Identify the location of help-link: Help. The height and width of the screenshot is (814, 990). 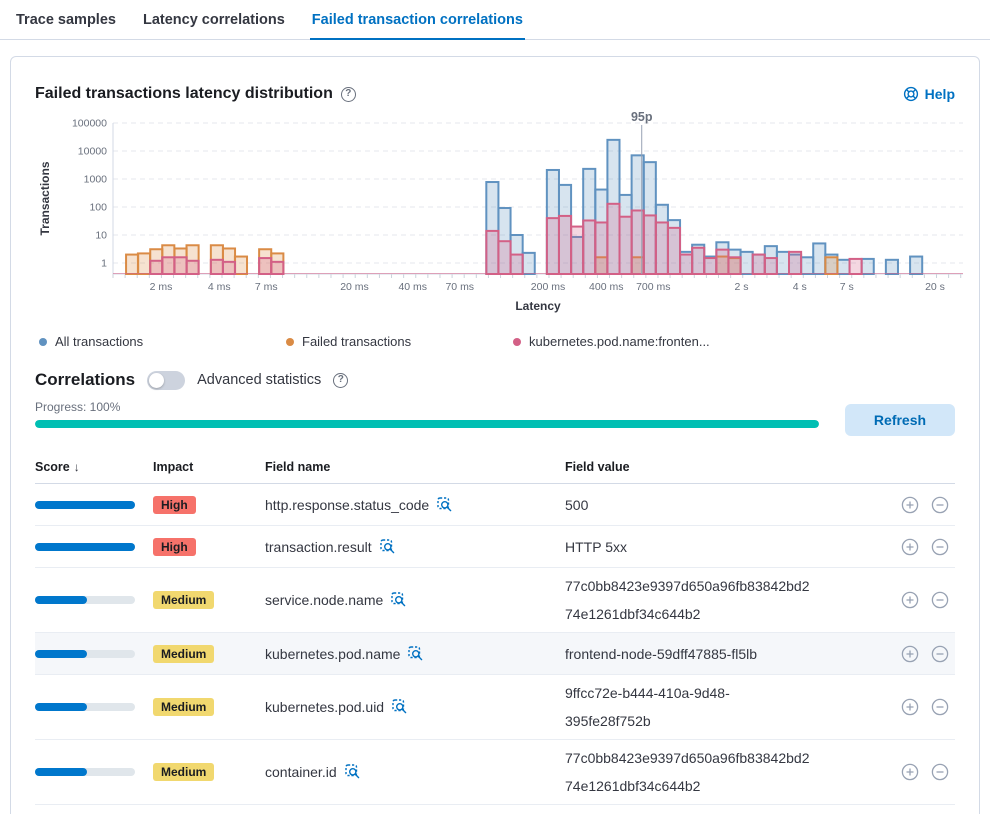
(929, 94).